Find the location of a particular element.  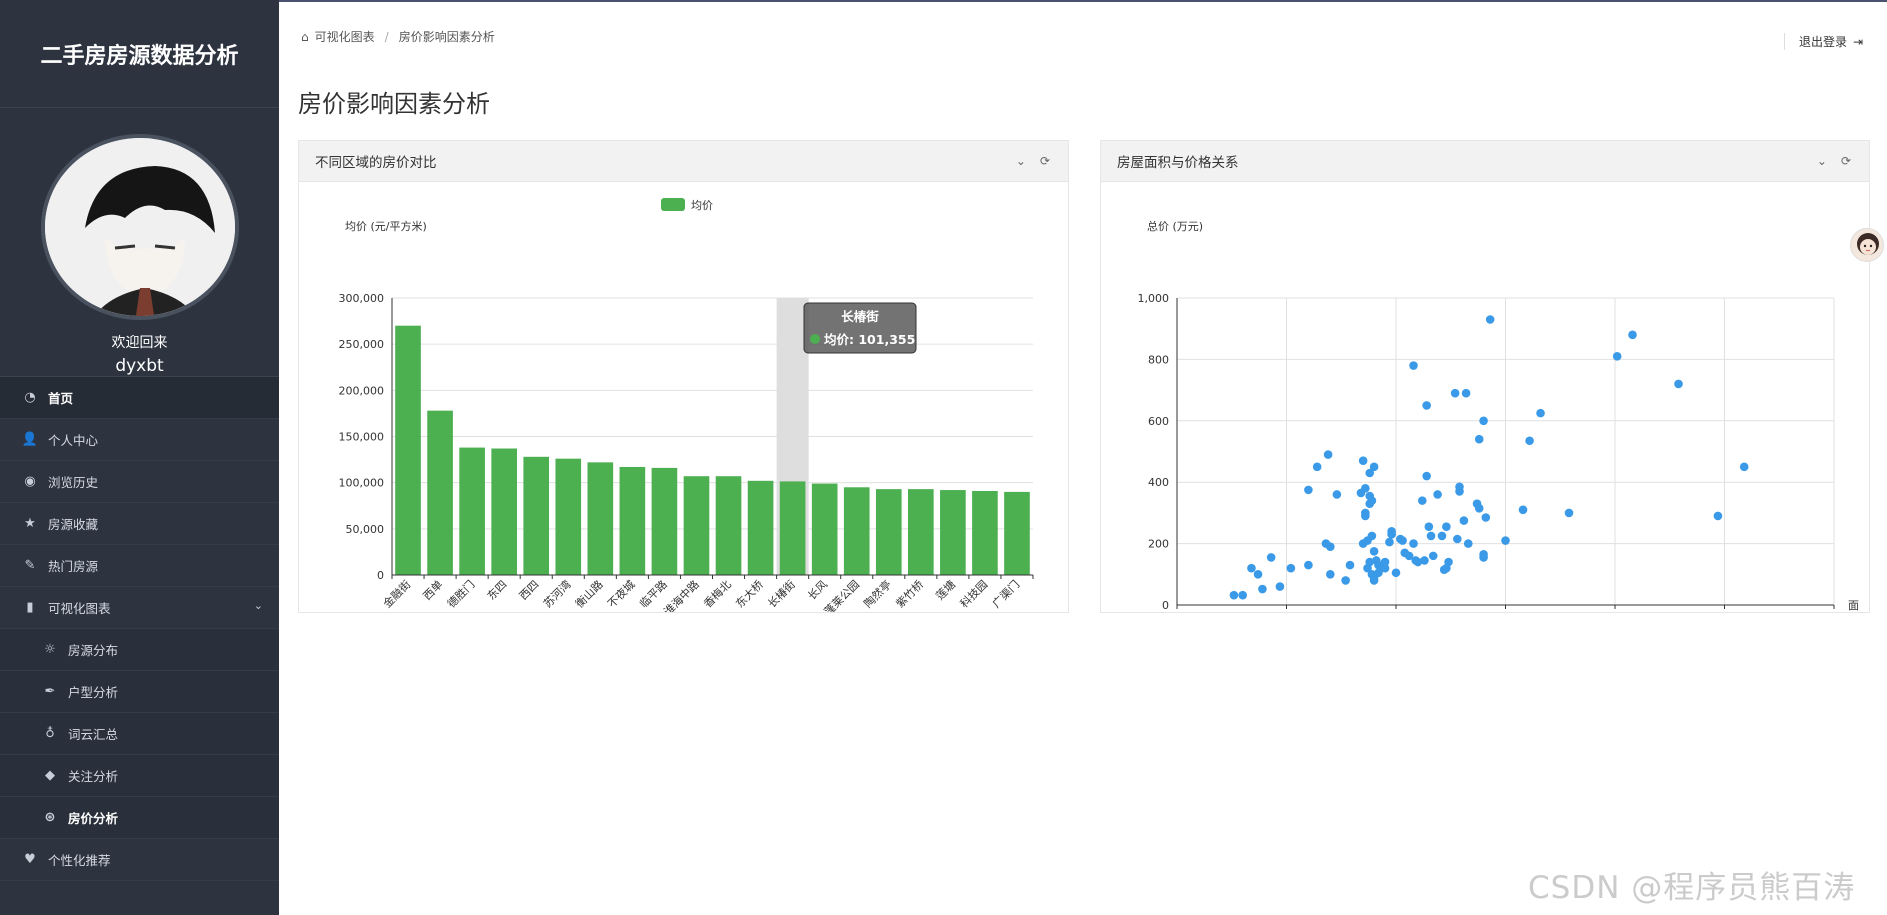

y-tick-label: 400 is located at coordinates (1158, 482).